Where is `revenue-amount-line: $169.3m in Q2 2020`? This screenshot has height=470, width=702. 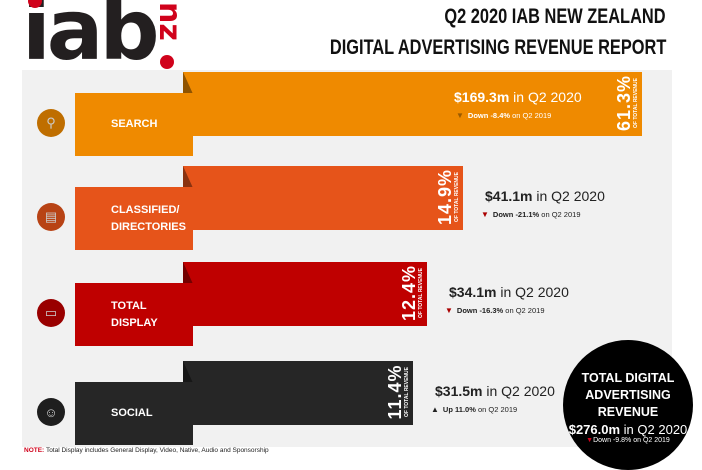 revenue-amount-line: $169.3m in Q2 2020 is located at coordinates (518, 97).